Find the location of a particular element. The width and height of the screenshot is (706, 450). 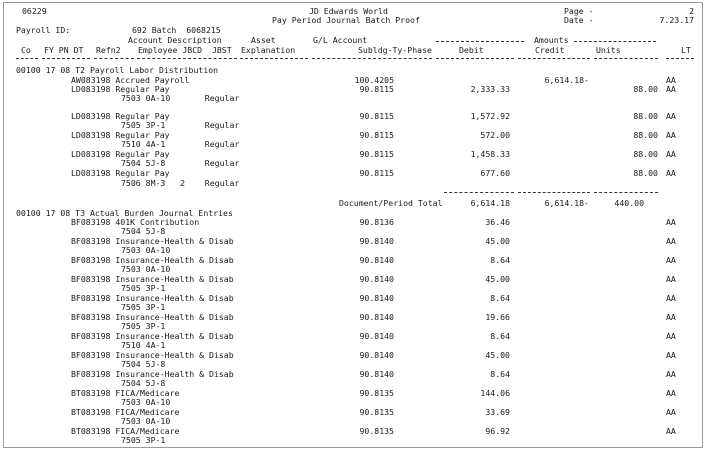

page-label: Page - is located at coordinates (579, 11).